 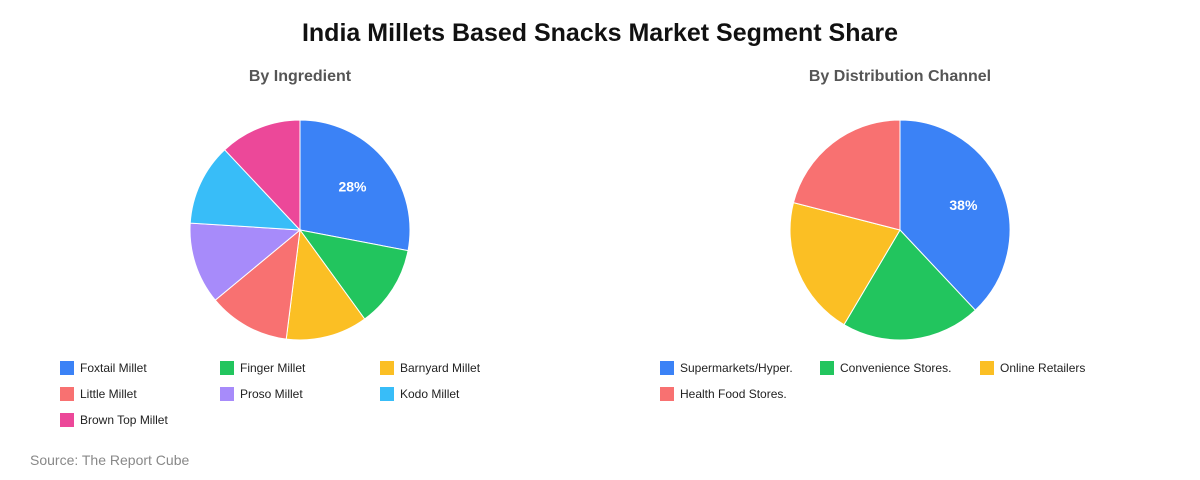 What do you see at coordinates (430, 394) in the screenshot?
I see `legend-label: Kodo Millet` at bounding box center [430, 394].